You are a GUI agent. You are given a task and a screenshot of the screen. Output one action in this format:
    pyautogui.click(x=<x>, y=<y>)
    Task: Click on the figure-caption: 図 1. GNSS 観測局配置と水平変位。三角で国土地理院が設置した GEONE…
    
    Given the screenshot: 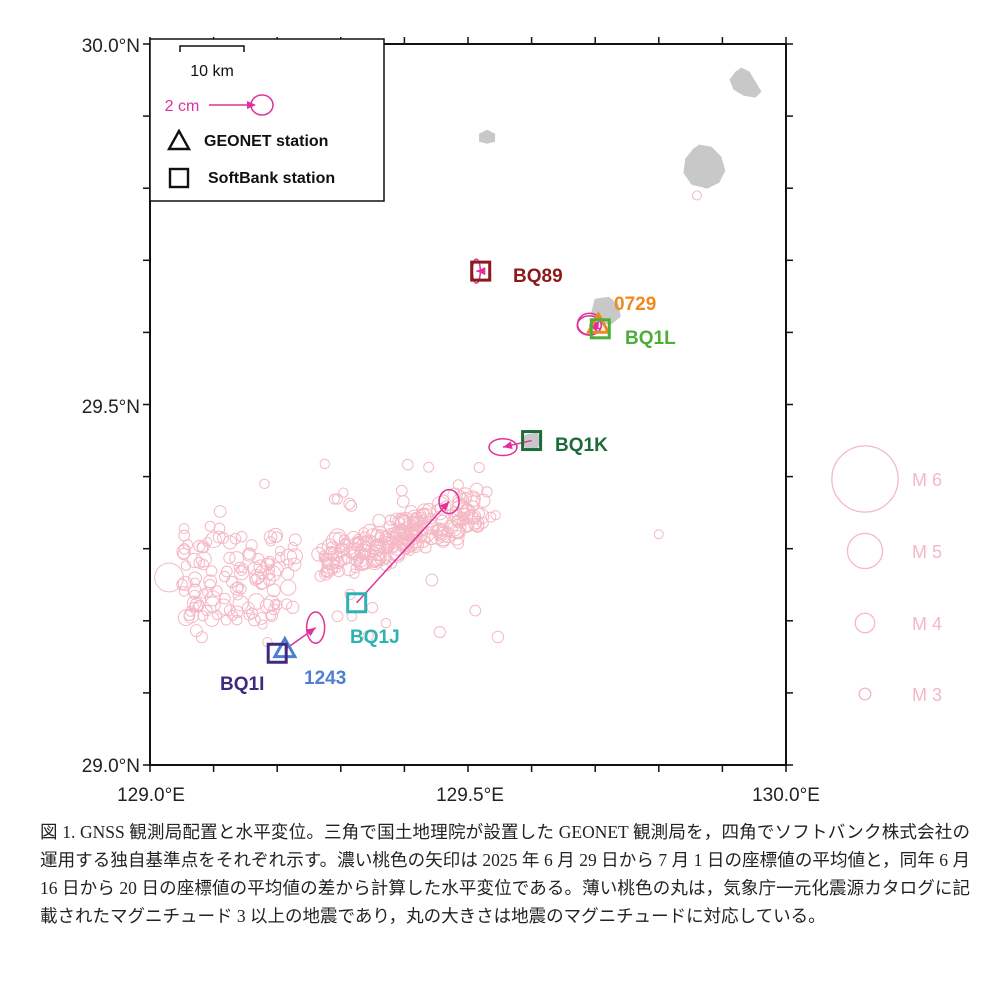 What is the action you would take?
    pyautogui.click(x=505, y=874)
    